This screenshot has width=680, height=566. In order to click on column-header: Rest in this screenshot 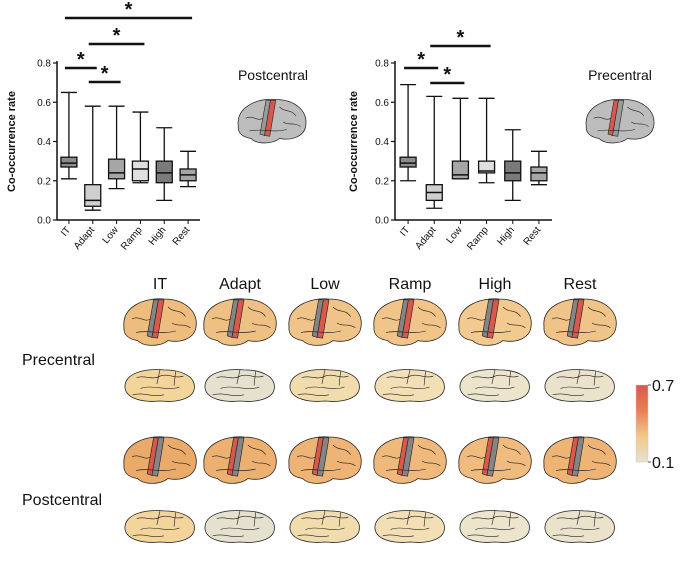, I will do `click(580, 284)`.